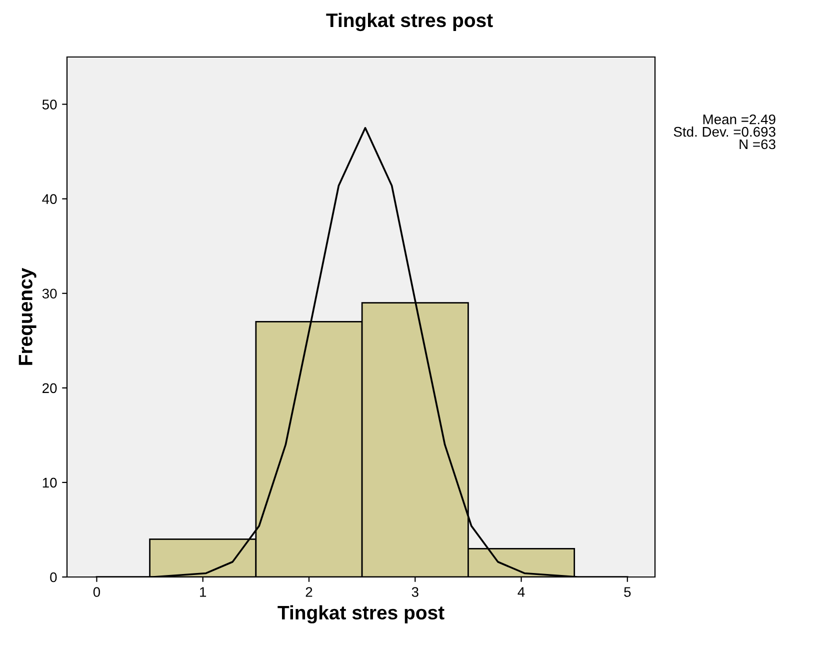 This screenshot has width=819, height=646. Describe the element at coordinates (203, 592) in the screenshot. I see `x-tick-label: 1` at that location.